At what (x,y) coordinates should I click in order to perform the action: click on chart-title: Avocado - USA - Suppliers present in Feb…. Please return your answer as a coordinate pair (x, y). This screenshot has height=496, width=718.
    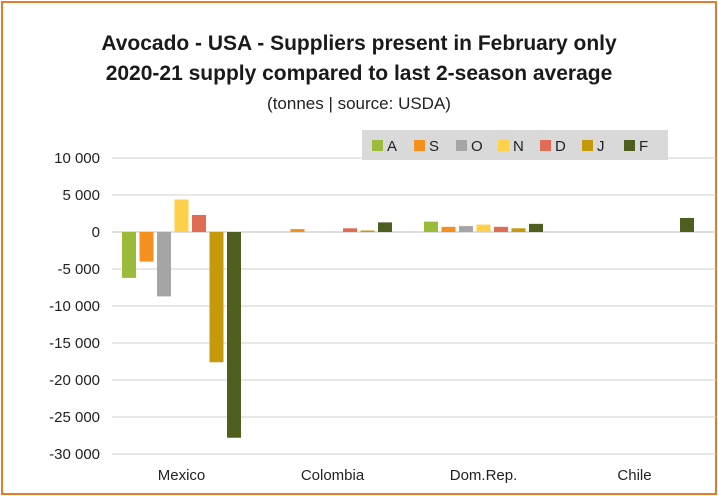
    Looking at the image, I should click on (359, 43).